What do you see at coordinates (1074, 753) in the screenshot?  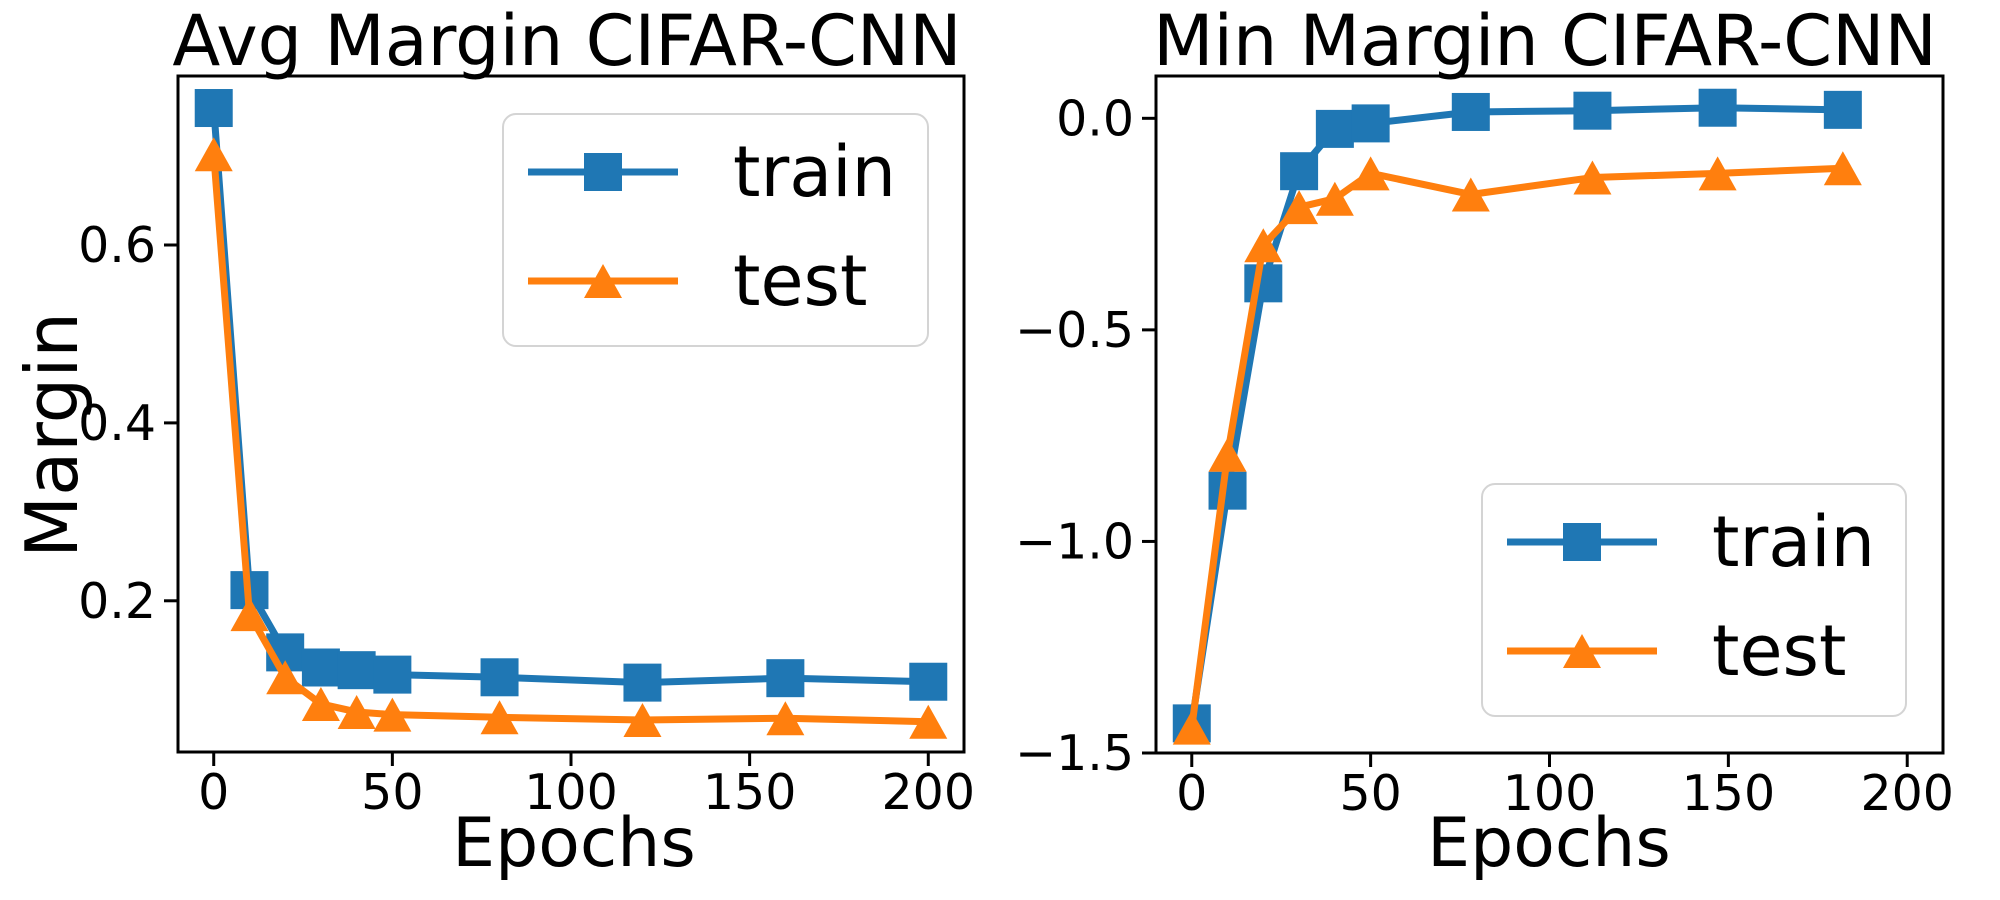 I see `y-tick-label: −1.5` at bounding box center [1074, 753].